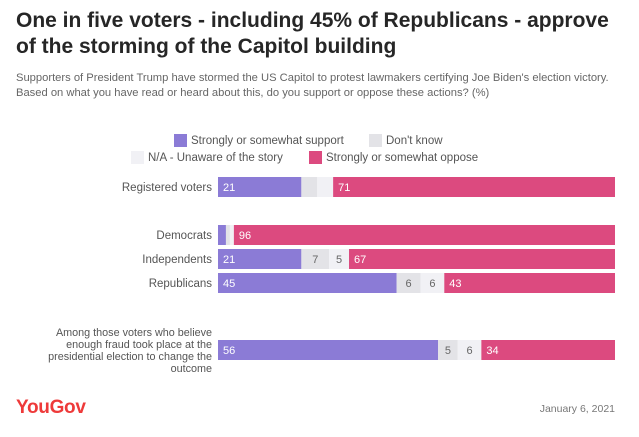 The width and height of the screenshot is (639, 437). What do you see at coordinates (492, 351) in the screenshot?
I see `bar-value-label: 34` at bounding box center [492, 351].